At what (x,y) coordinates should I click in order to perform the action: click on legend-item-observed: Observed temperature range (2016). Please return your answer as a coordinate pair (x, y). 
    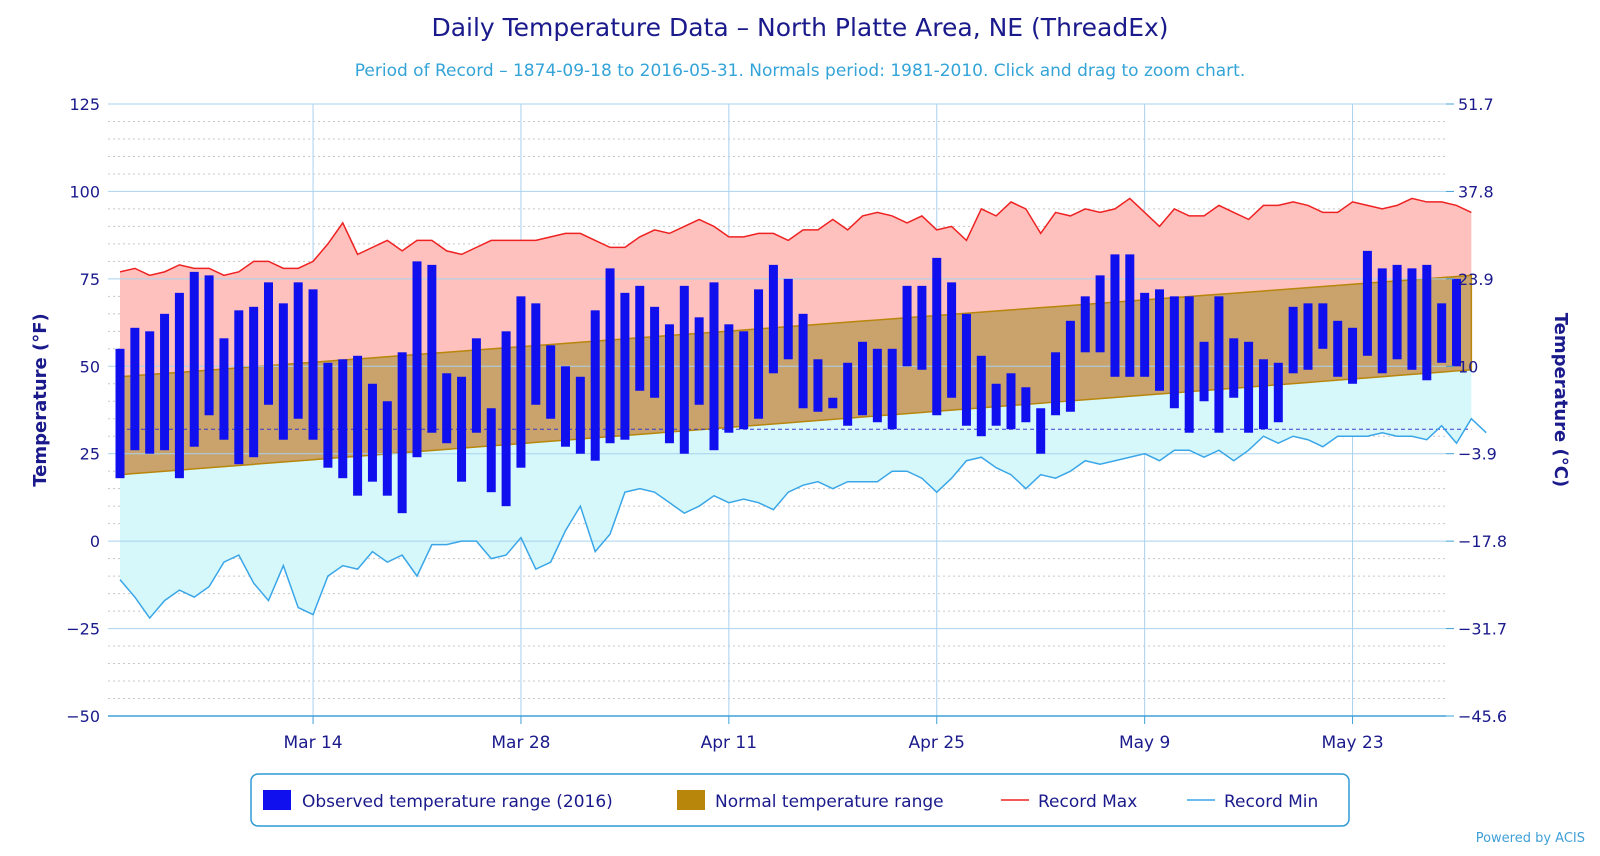
    Looking at the image, I should click on (438, 801).